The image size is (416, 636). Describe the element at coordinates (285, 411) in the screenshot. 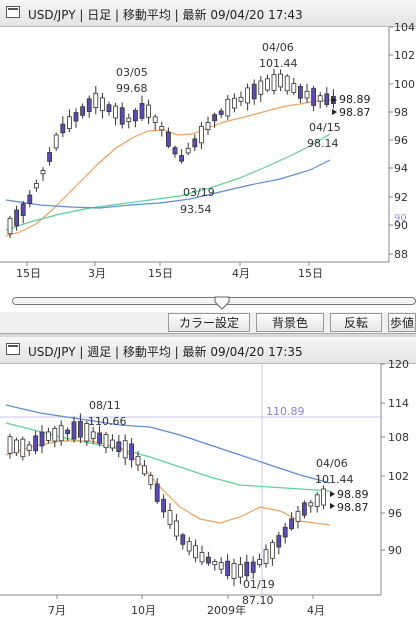

I see `crosshair-value: 110.89` at that location.